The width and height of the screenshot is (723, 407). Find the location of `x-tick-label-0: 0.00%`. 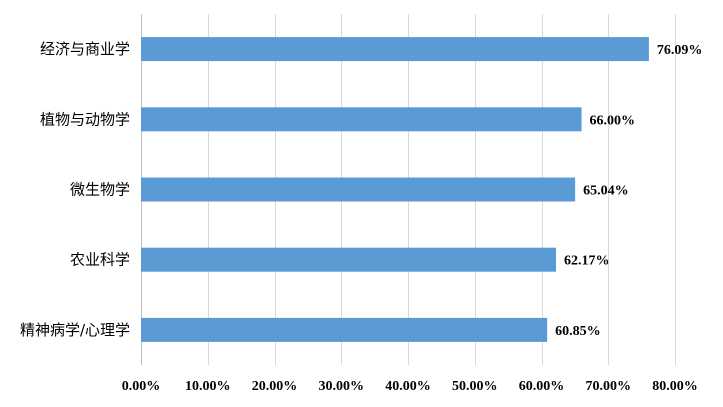

x-tick-label-0: 0.00% is located at coordinates (141, 386).